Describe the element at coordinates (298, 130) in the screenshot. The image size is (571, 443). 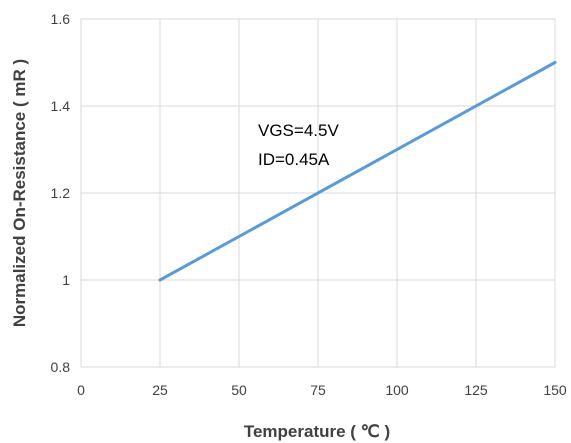
I see `annotation-vgs: VGS=4.5V` at that location.